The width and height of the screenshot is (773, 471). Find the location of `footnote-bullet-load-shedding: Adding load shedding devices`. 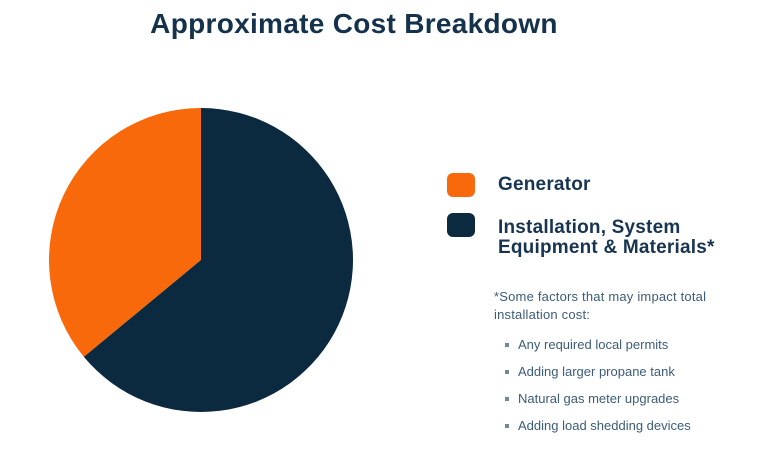

footnote-bullet-load-shedding: Adding load shedding devices is located at coordinates (615, 426).